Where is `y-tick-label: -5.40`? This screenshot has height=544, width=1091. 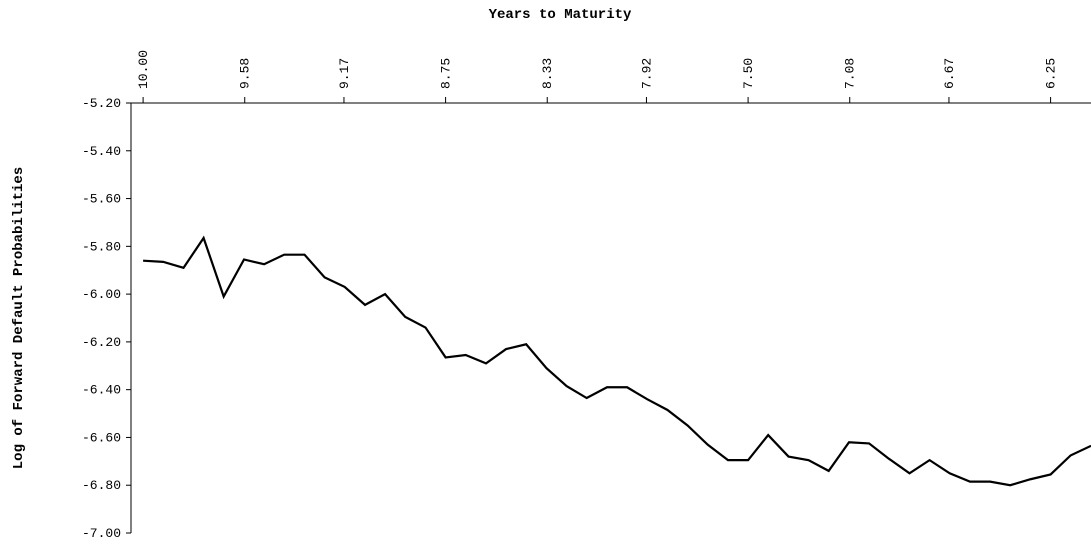
y-tick-label: -5.40 is located at coordinates (101, 151).